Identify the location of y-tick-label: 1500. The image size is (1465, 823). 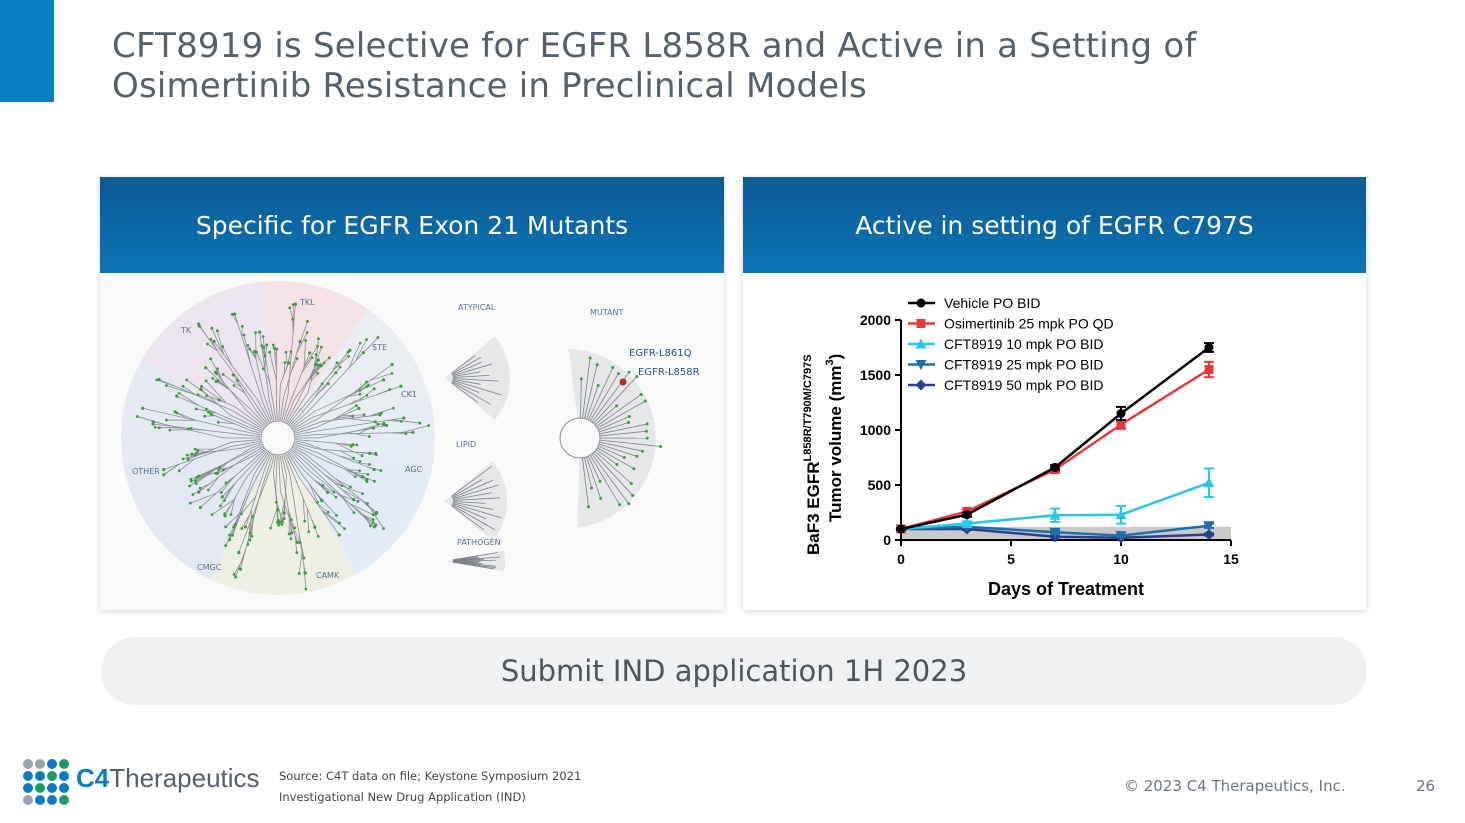
(875, 375).